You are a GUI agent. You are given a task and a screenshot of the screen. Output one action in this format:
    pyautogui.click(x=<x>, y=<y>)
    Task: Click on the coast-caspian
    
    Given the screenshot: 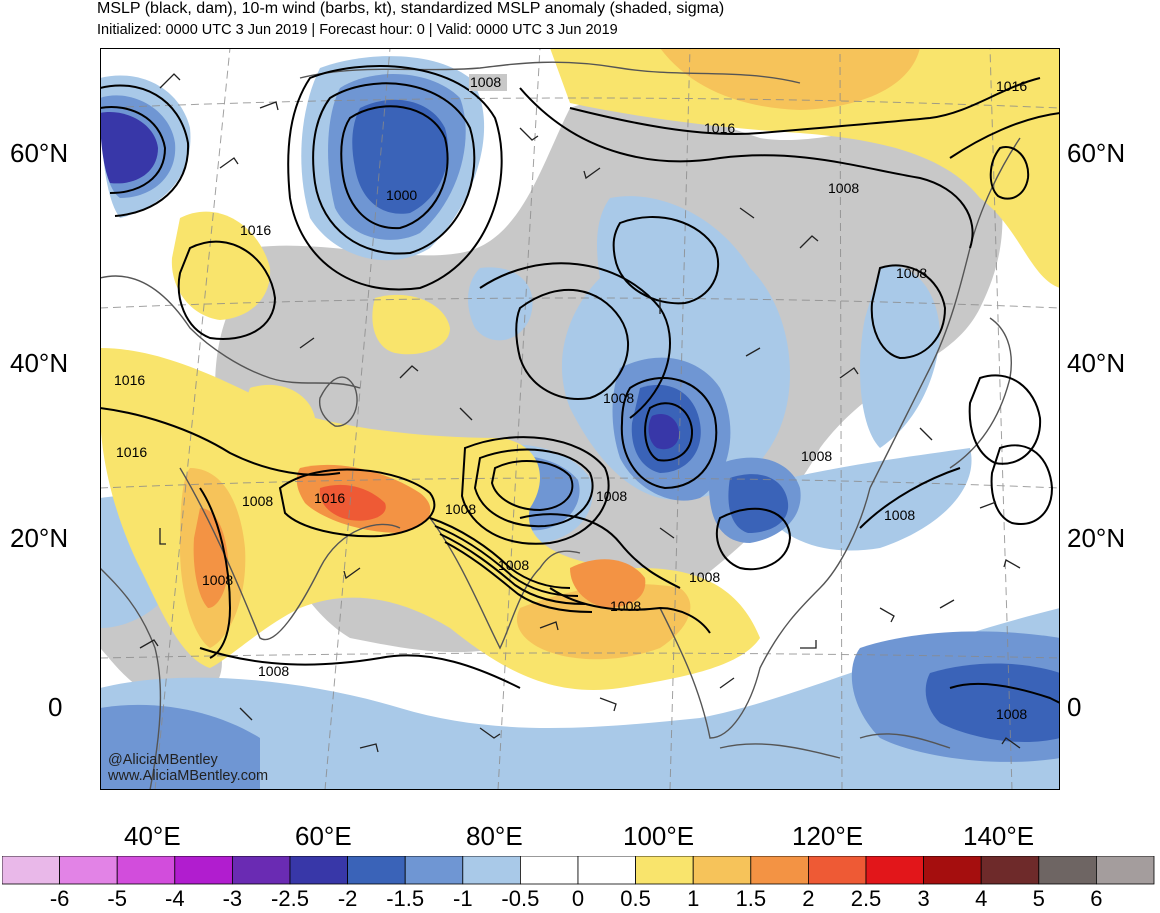 What is the action you would take?
    pyautogui.click(x=338, y=401)
    